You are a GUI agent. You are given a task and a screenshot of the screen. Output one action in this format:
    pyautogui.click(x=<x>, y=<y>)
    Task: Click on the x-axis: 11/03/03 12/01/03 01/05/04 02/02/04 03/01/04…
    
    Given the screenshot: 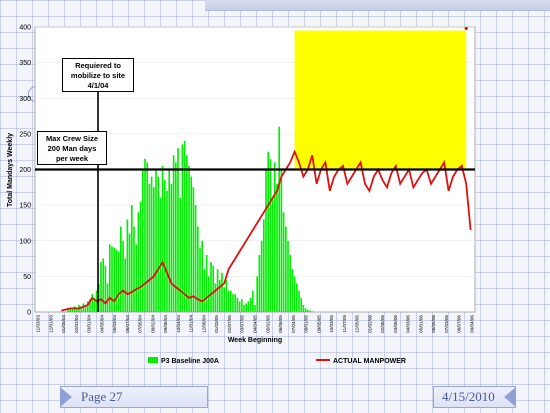 What is the action you would take?
    pyautogui.click(x=255, y=324)
    